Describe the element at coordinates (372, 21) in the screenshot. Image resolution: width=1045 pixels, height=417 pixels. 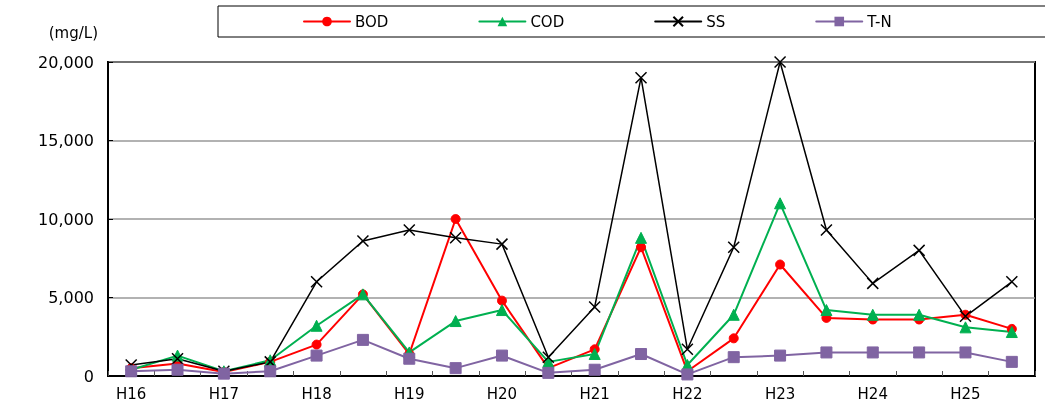
I see `legend-label: BOD` at that location.